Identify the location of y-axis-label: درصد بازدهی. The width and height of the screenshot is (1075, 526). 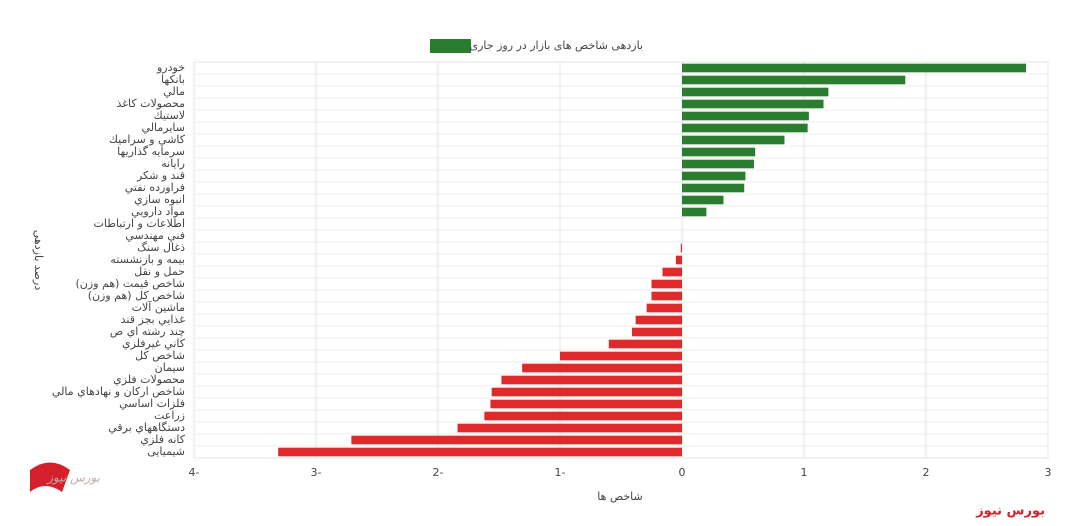
(38, 260).